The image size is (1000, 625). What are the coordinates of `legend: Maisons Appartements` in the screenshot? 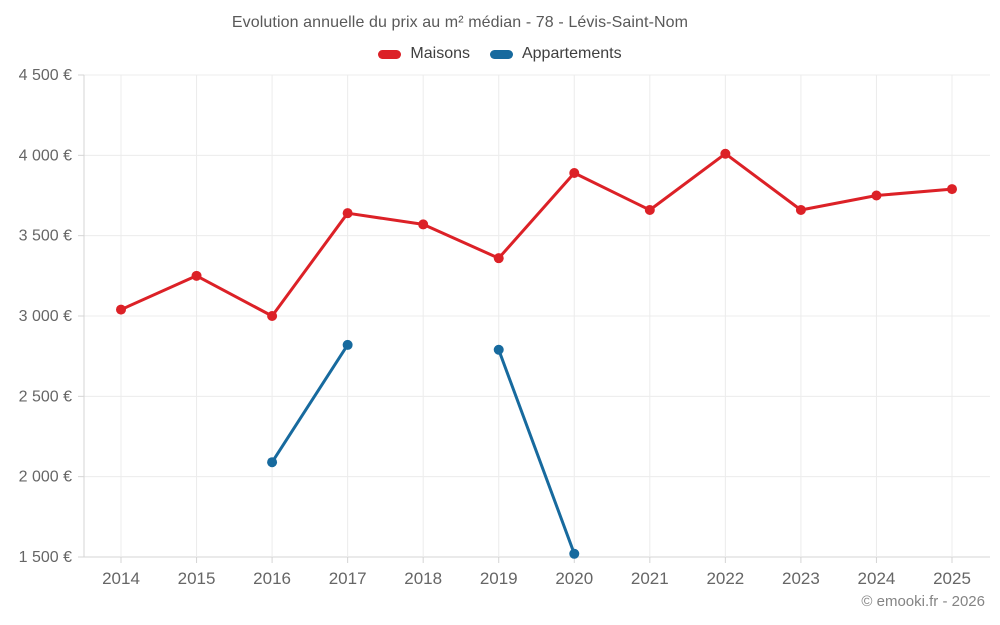 It's located at (500, 54).